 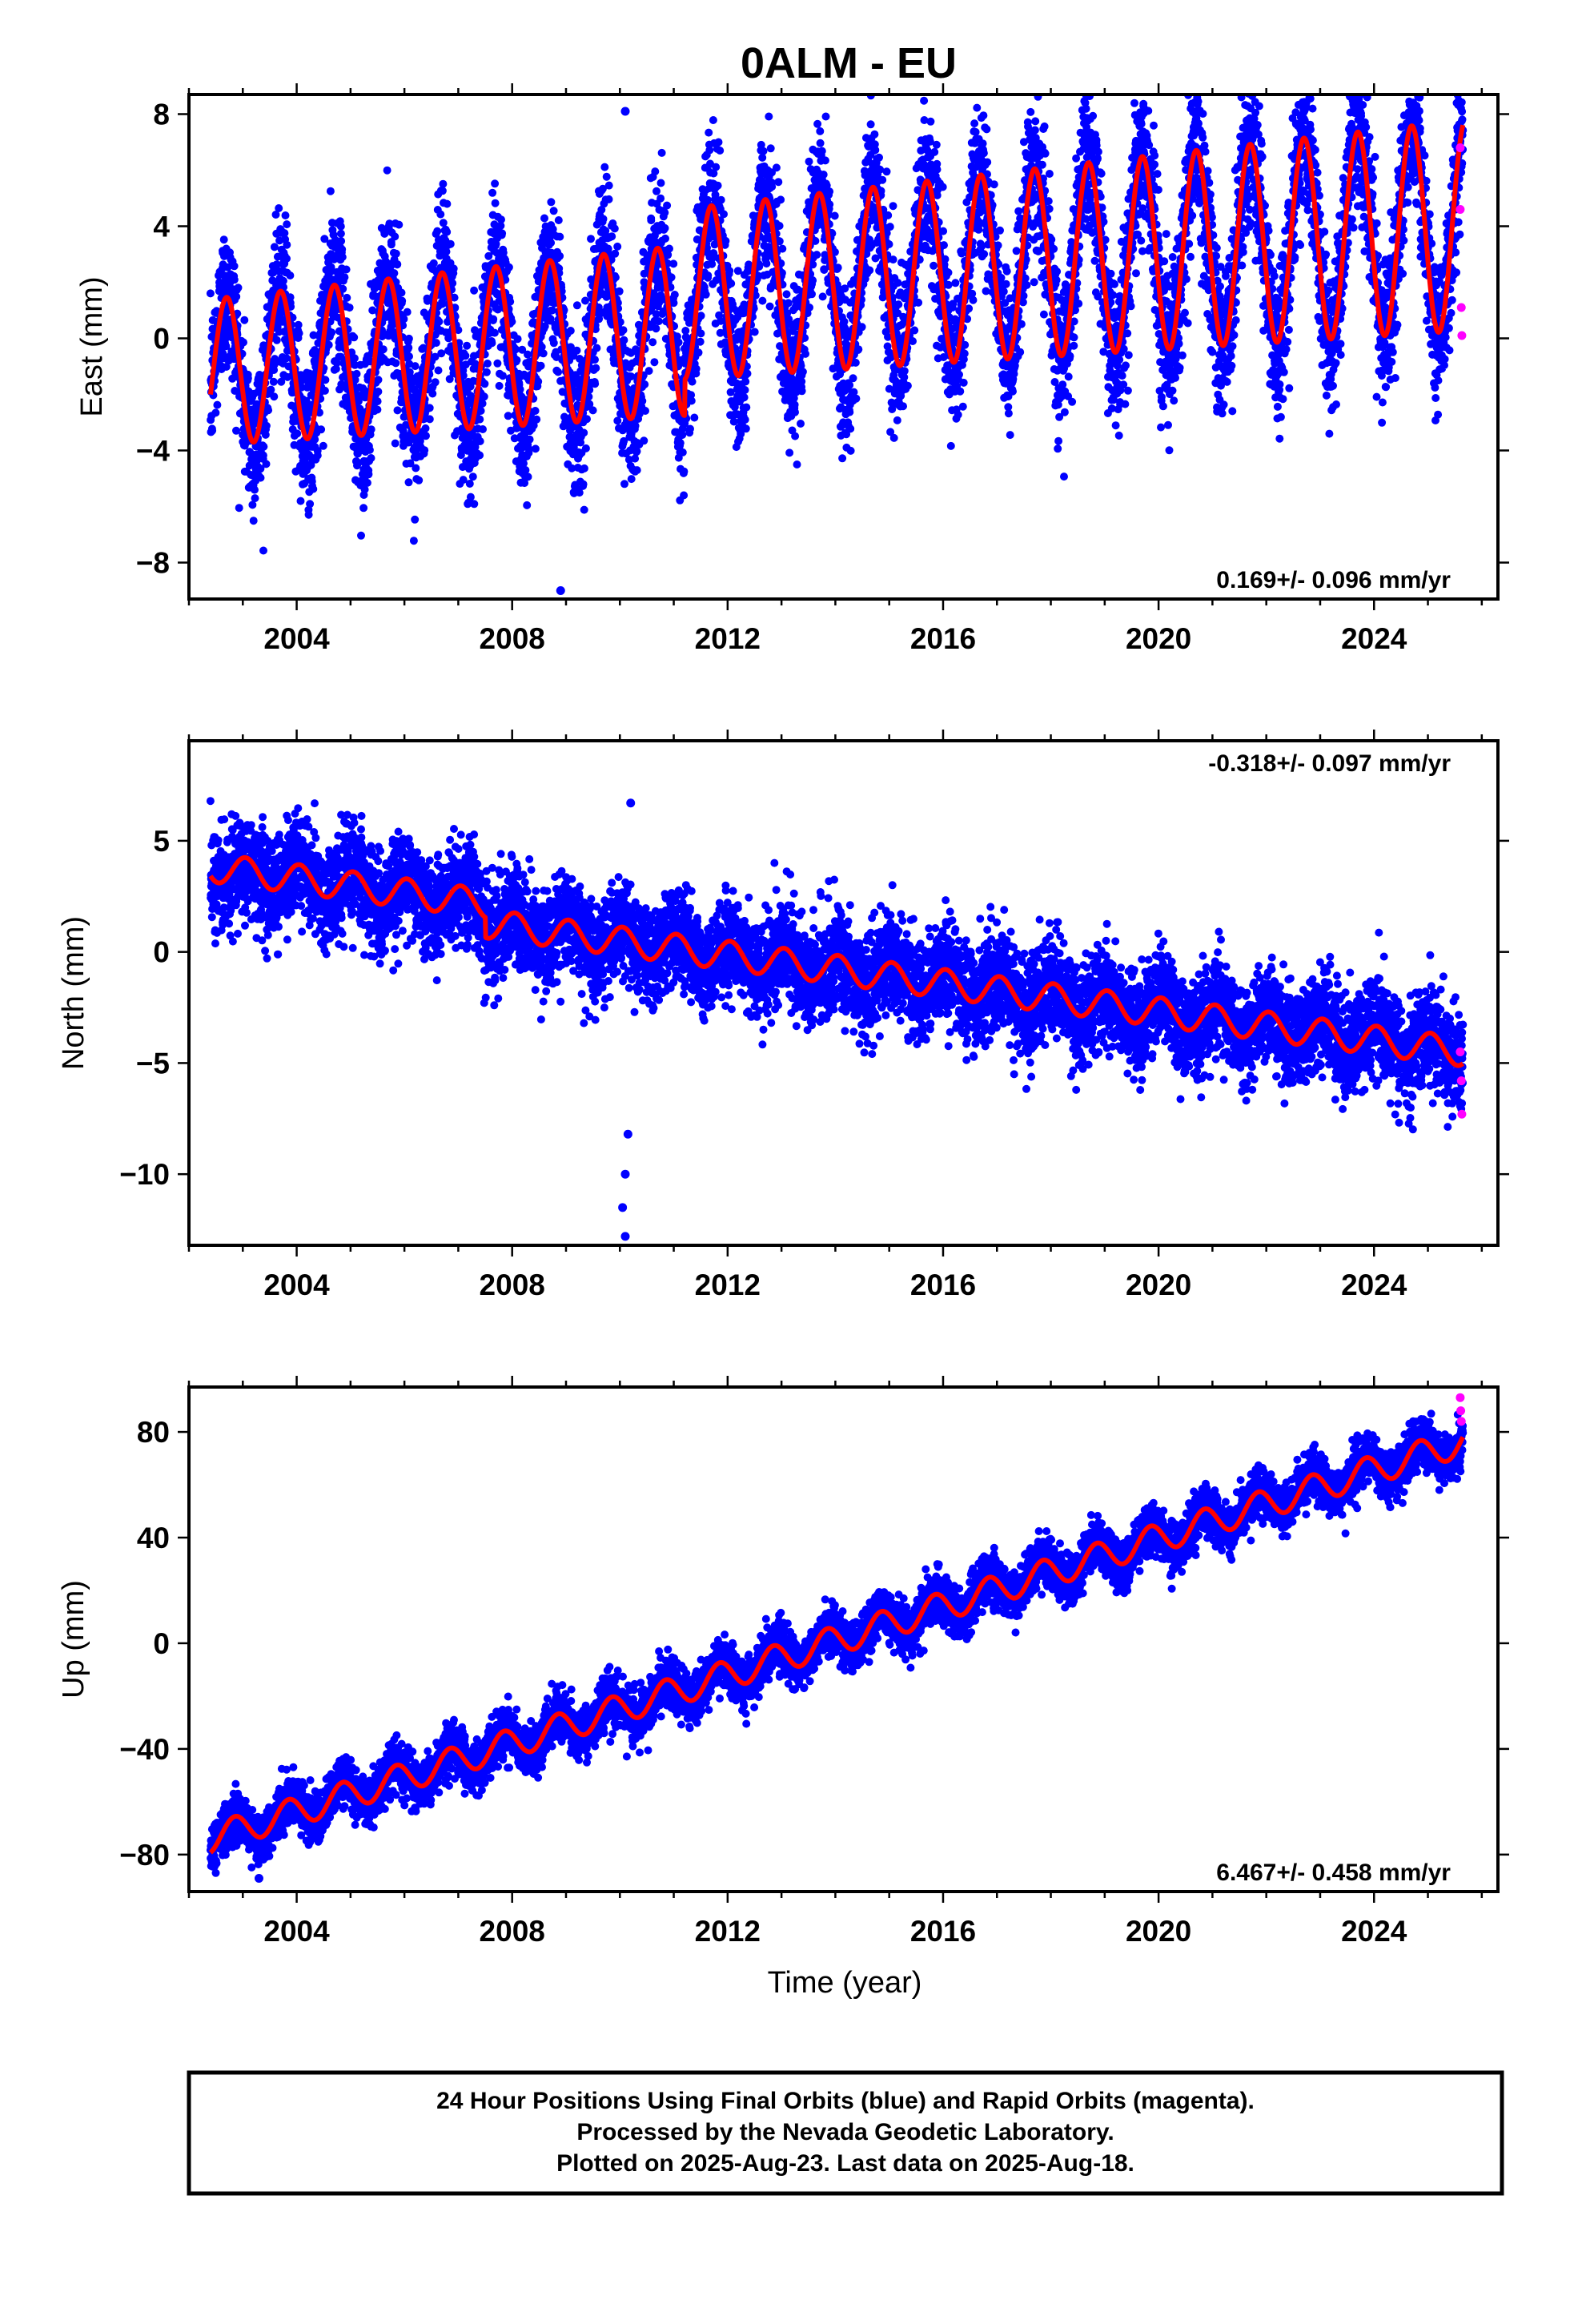 What do you see at coordinates (161, 227) in the screenshot?
I see `east-y-tick-label: 4` at bounding box center [161, 227].